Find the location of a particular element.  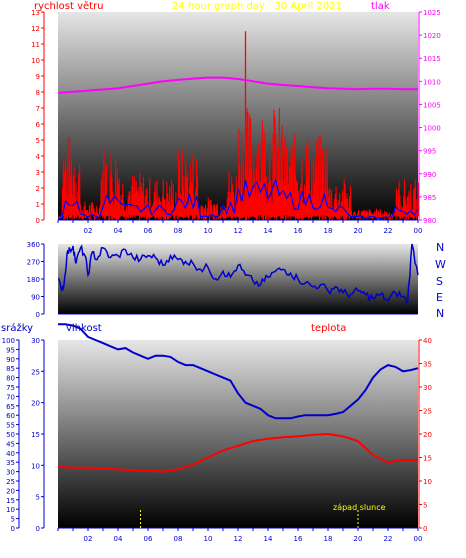

precip-axis-tick-label: 40 is located at coordinates (10, 454).